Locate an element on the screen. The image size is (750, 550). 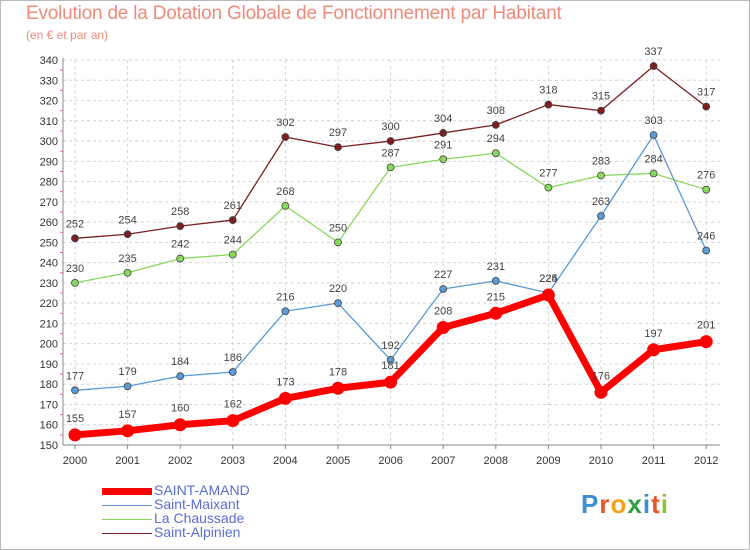
data-label: 300 is located at coordinates (390, 127).